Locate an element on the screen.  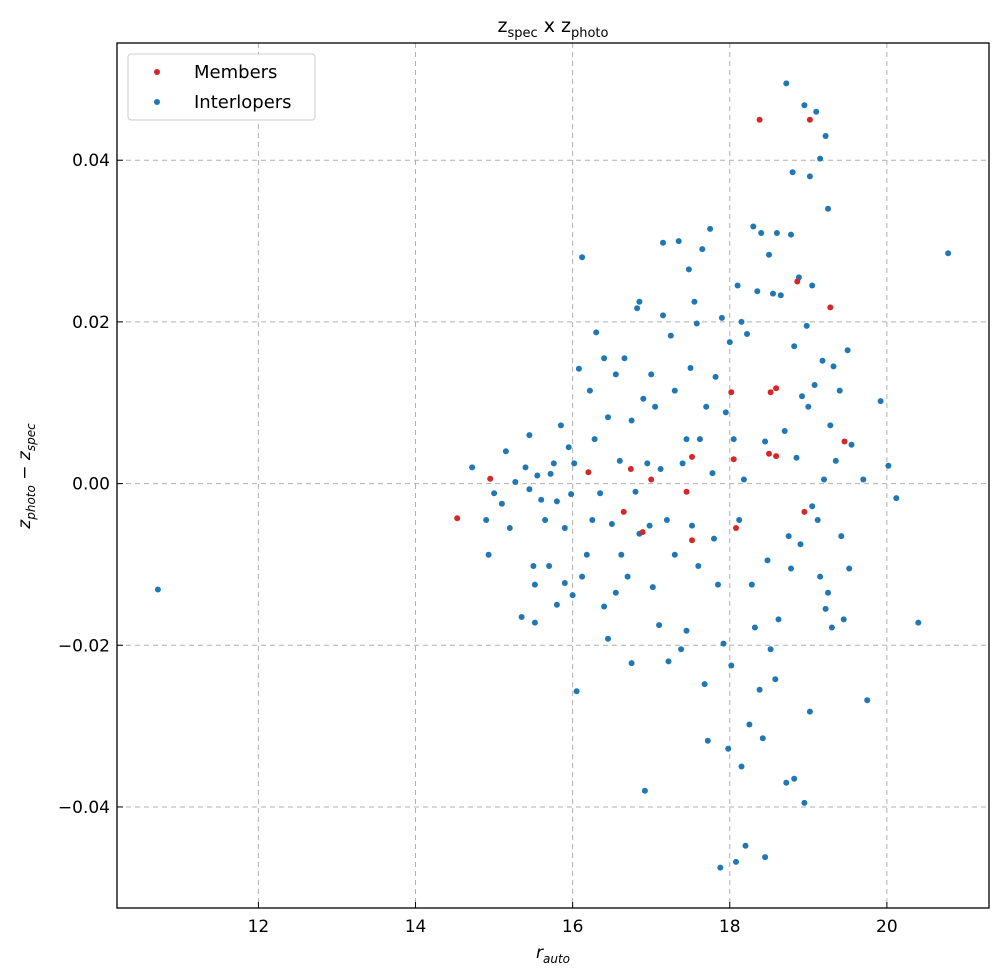
legend-interlopers-label: Interlopers is located at coordinates (243, 102).